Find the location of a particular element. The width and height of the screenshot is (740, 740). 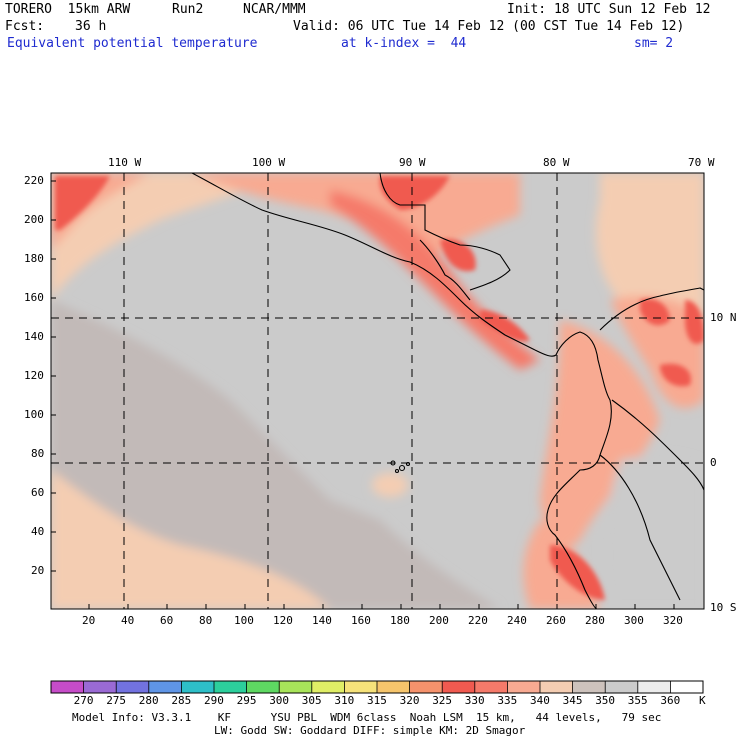

x-tick-label: 220 is located at coordinates (478, 620).